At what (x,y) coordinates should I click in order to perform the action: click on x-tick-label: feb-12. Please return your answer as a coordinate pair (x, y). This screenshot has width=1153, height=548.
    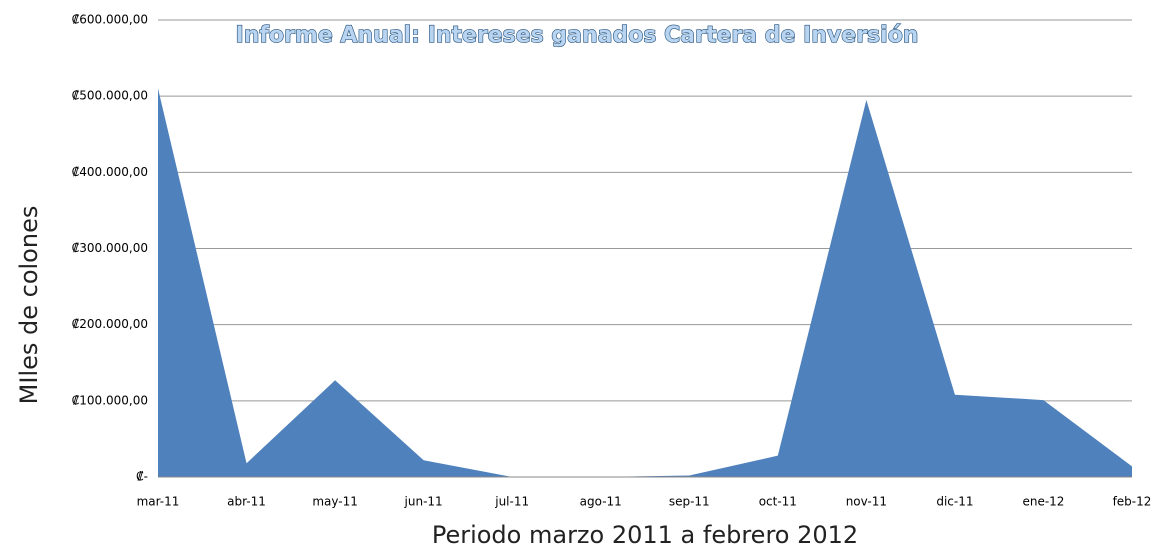
    Looking at the image, I should click on (1132, 502).